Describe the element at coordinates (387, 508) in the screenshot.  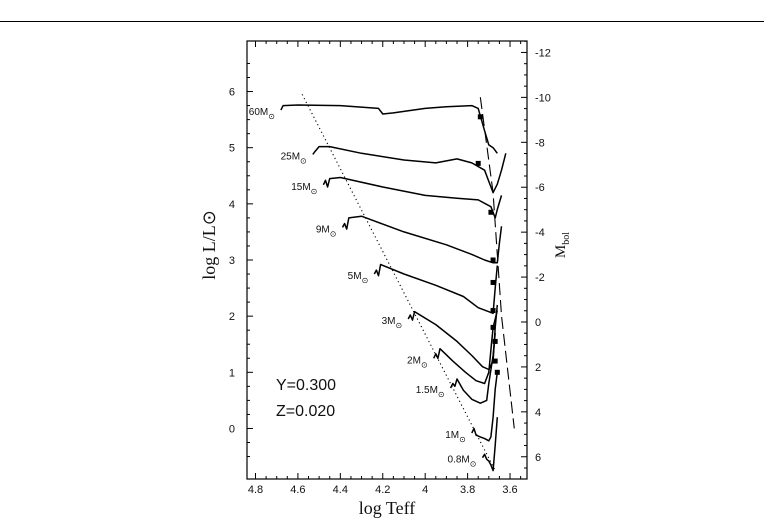
I see `x-axis-title: log Teff` at that location.